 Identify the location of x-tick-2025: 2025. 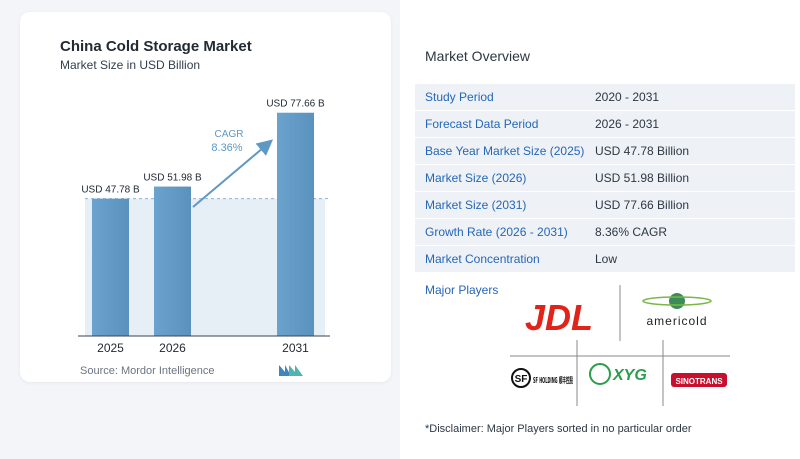
(110, 348).